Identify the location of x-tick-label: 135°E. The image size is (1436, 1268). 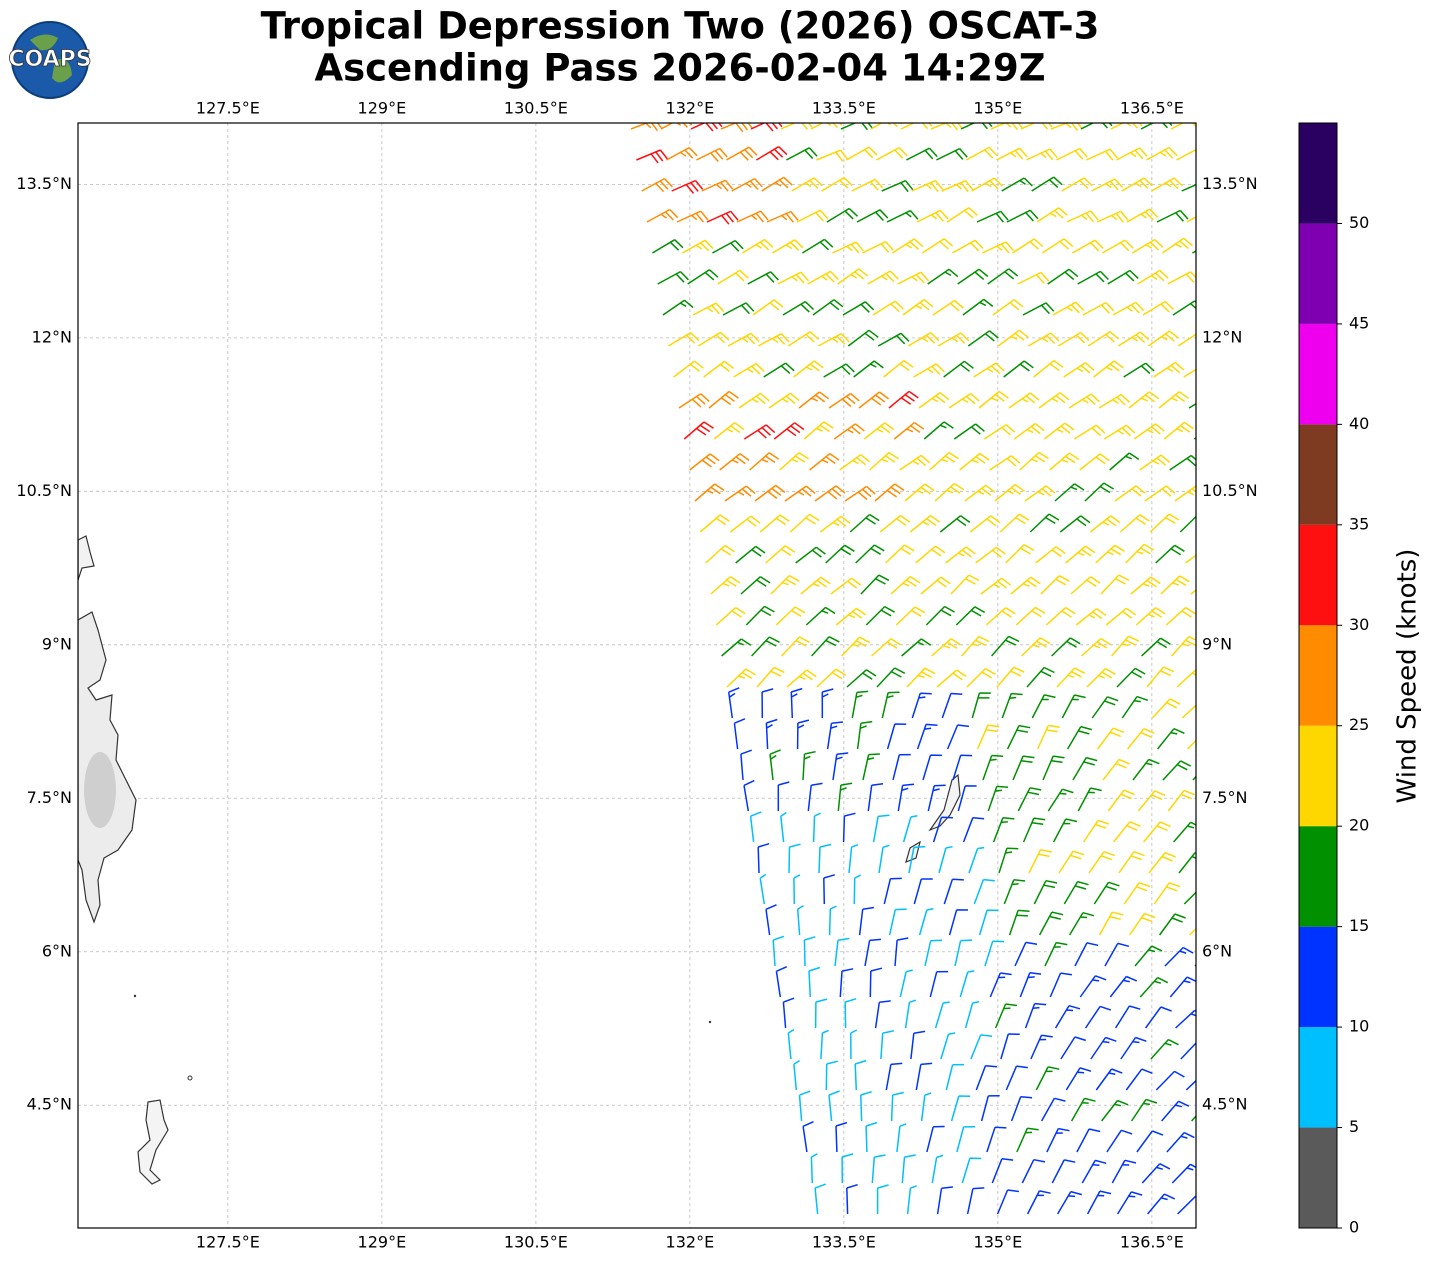
(998, 108).